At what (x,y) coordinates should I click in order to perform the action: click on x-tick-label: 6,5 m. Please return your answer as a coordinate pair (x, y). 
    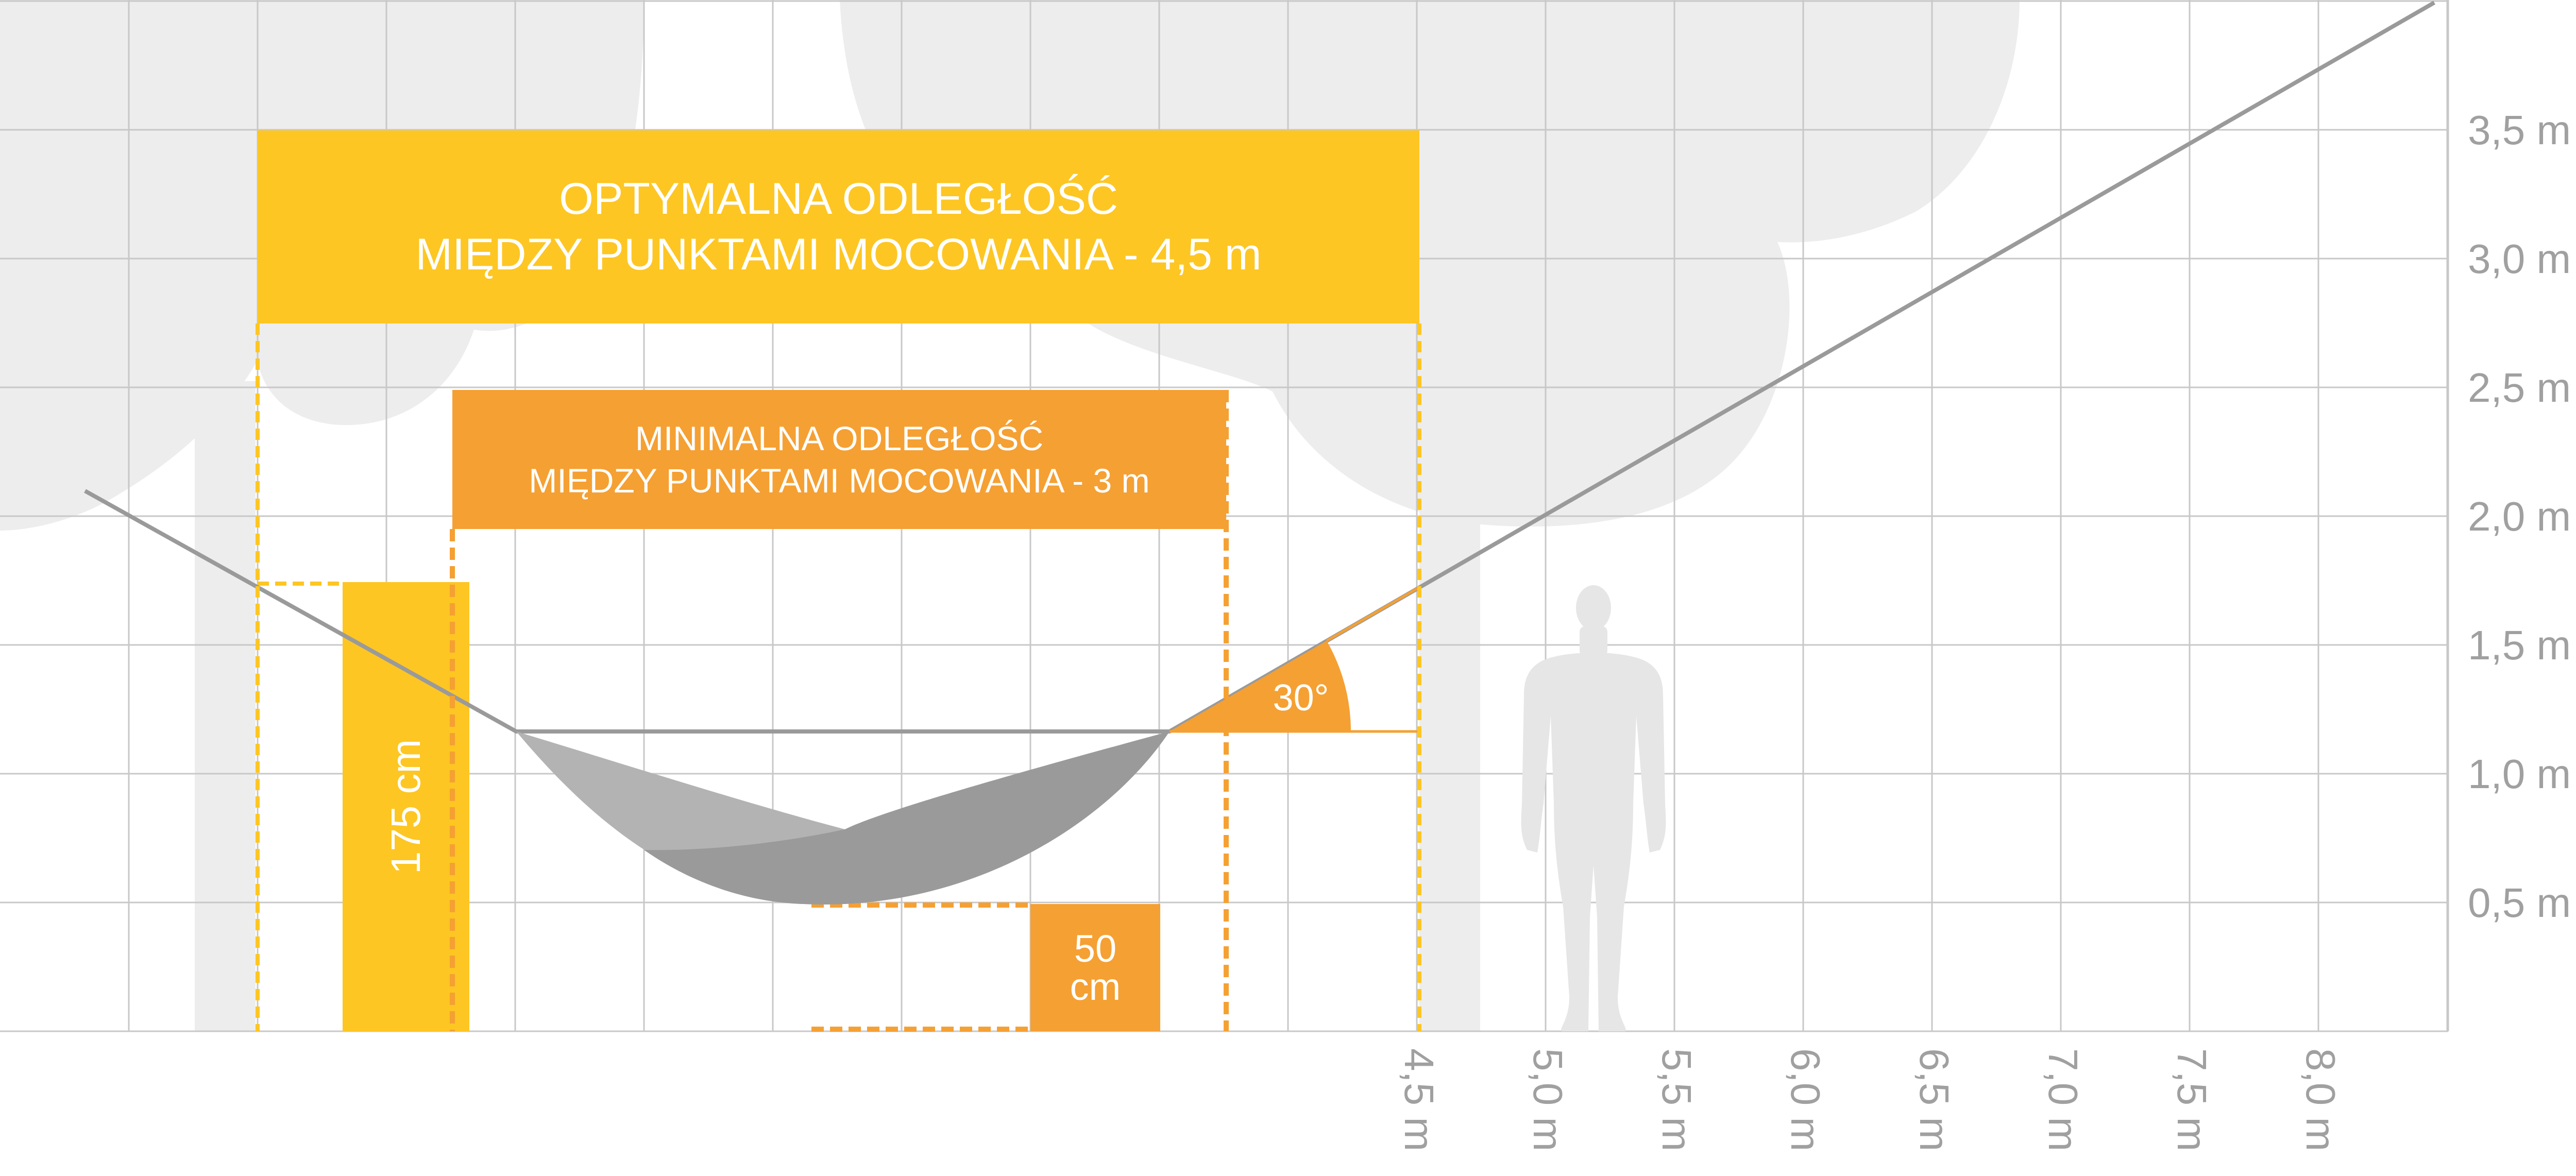
    Looking at the image, I should click on (1934, 1100).